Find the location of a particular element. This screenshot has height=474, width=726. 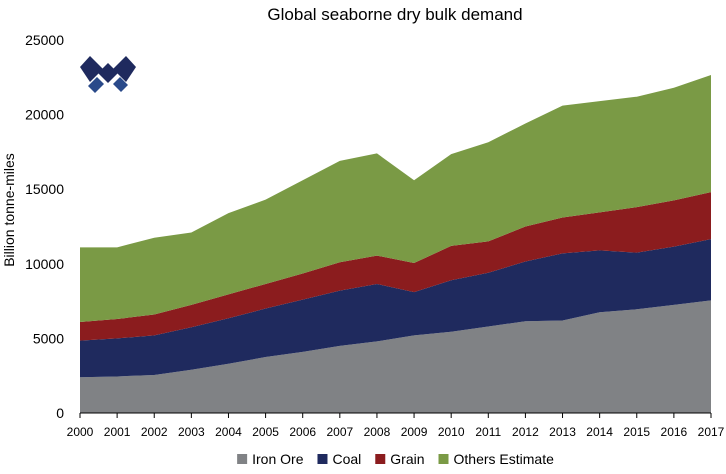

logo-left-chevron is located at coordinates (91, 69).